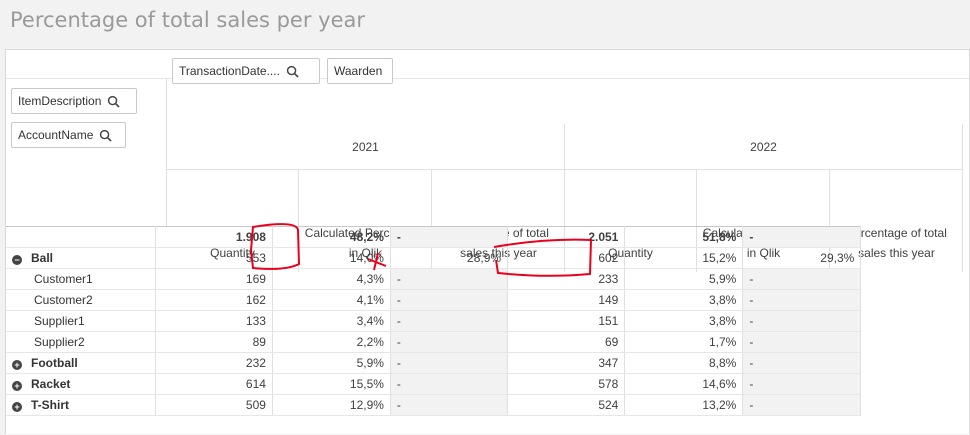 This screenshot has width=970, height=435. I want to click on table-row: Customer2 162 4,1% -149 3,8% -, so click(487, 300).